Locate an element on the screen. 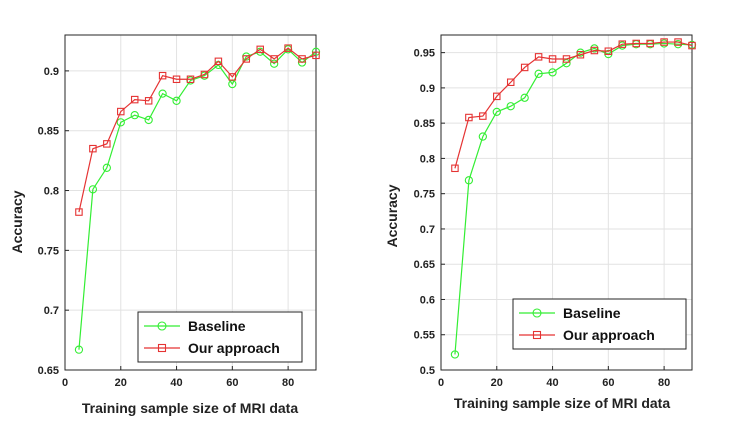 The height and width of the screenshot is (438, 734). chart1-xtick-label-2: 40 is located at coordinates (176, 383).